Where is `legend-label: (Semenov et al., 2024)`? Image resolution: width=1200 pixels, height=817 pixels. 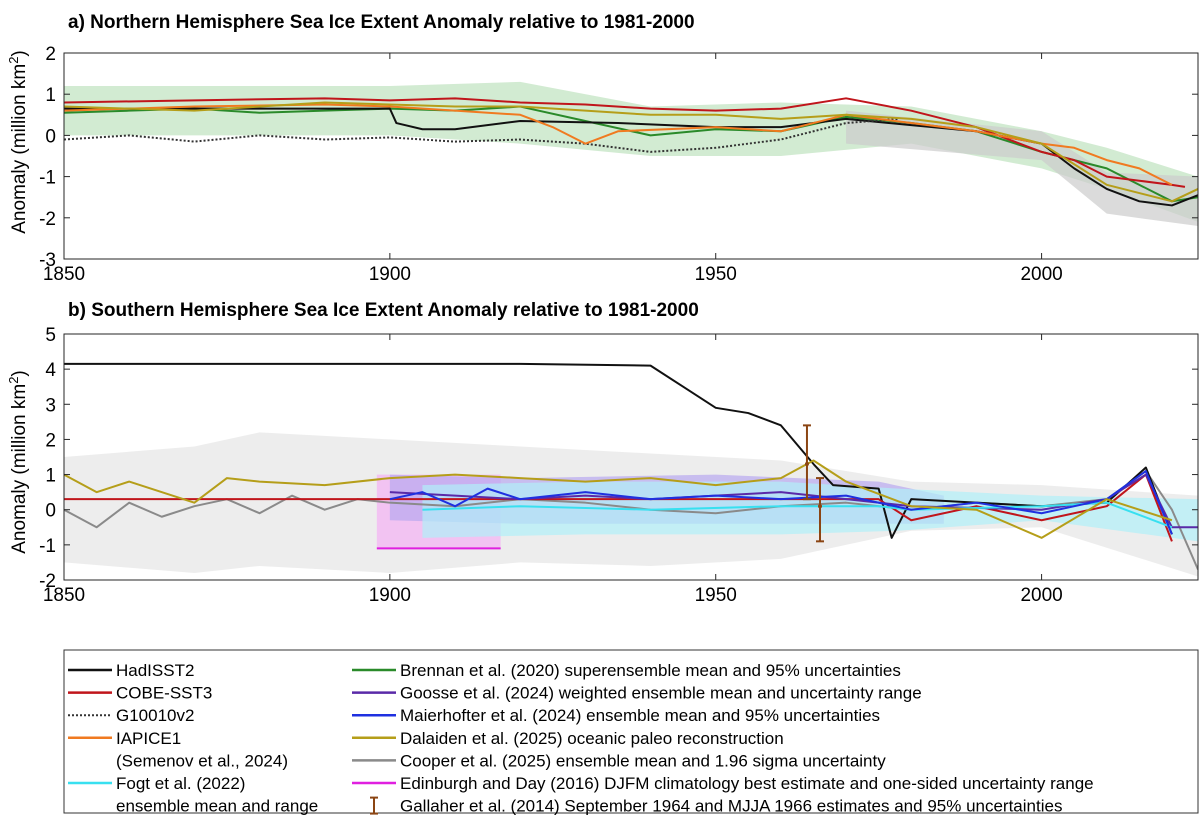 legend-label: (Semenov et al., 2024) is located at coordinates (202, 760).